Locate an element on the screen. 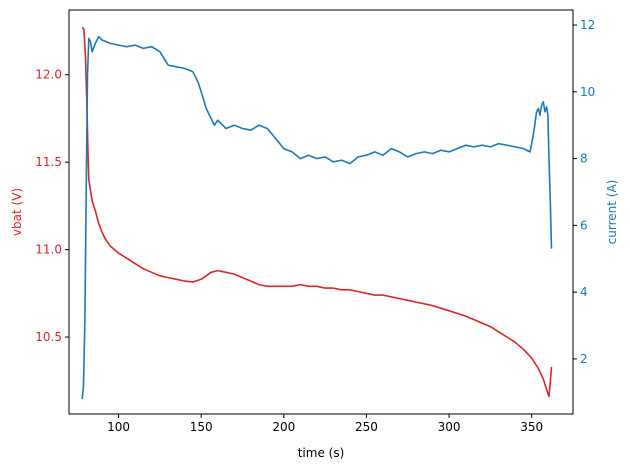 The image size is (630, 470). right-y-tick-label: 2 is located at coordinates (584, 359).